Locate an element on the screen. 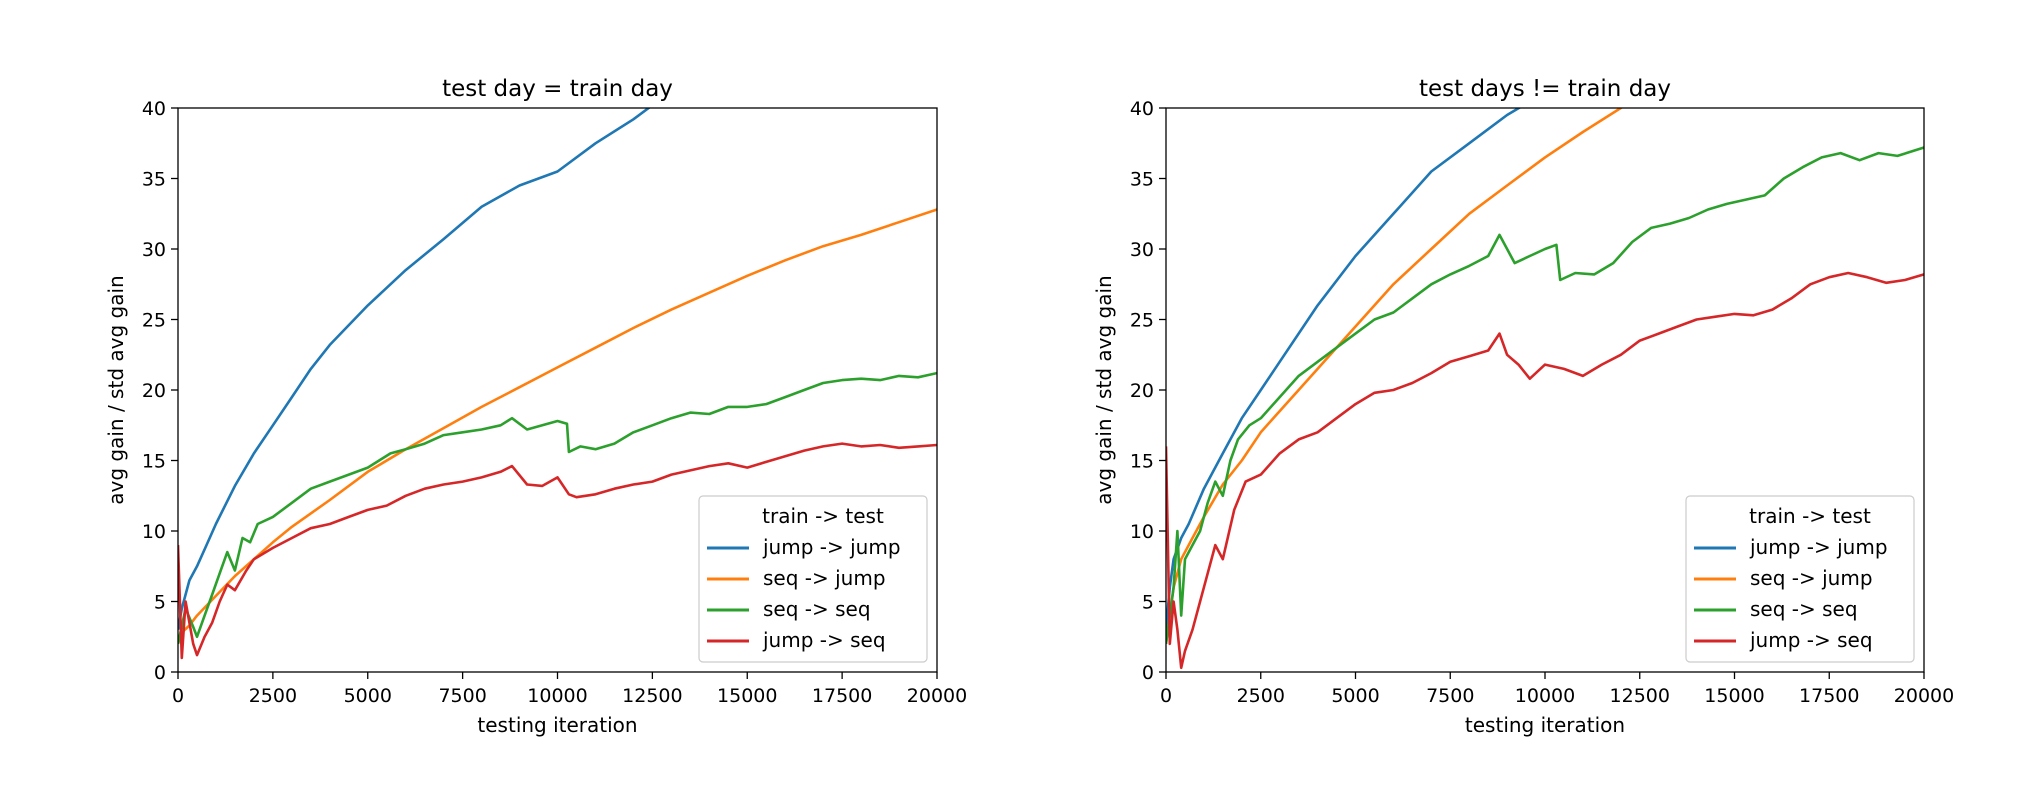  chart-title: test day = train day is located at coordinates (557, 89).